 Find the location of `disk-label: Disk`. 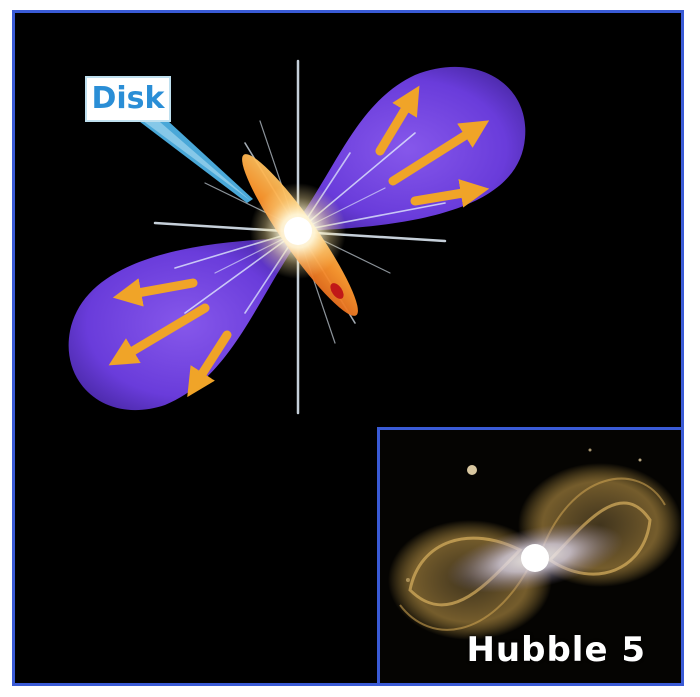

disk-label: Disk is located at coordinates (128, 99).